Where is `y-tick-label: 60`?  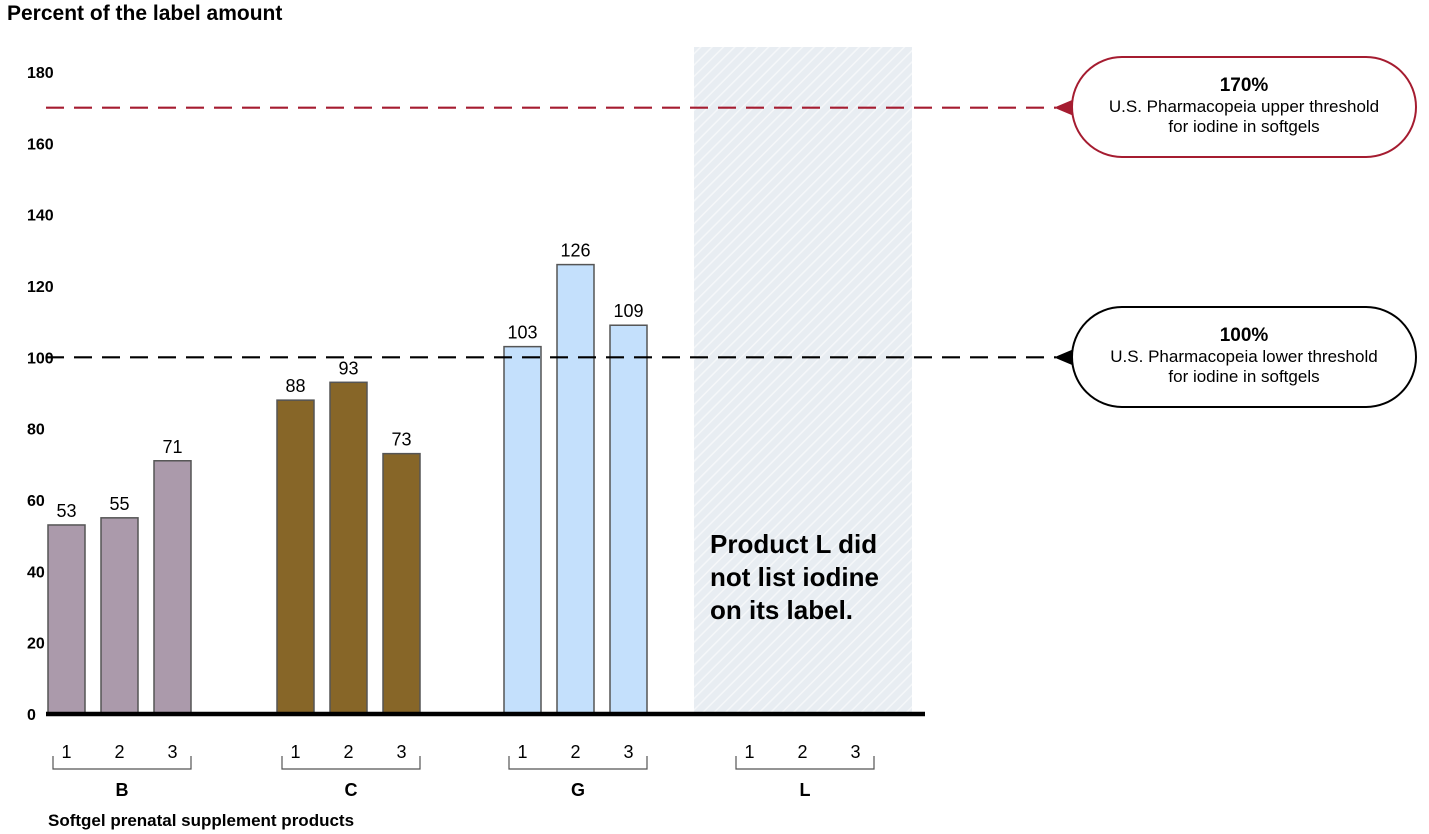
y-tick-label: 60 is located at coordinates (36, 501).